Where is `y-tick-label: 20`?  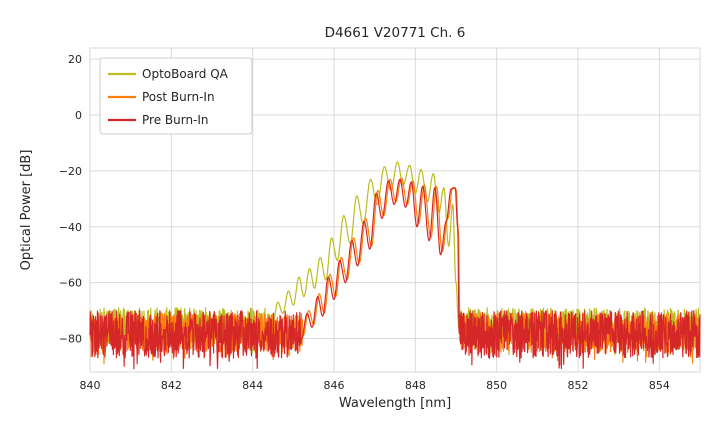 y-tick-label: 20 is located at coordinates (75, 59).